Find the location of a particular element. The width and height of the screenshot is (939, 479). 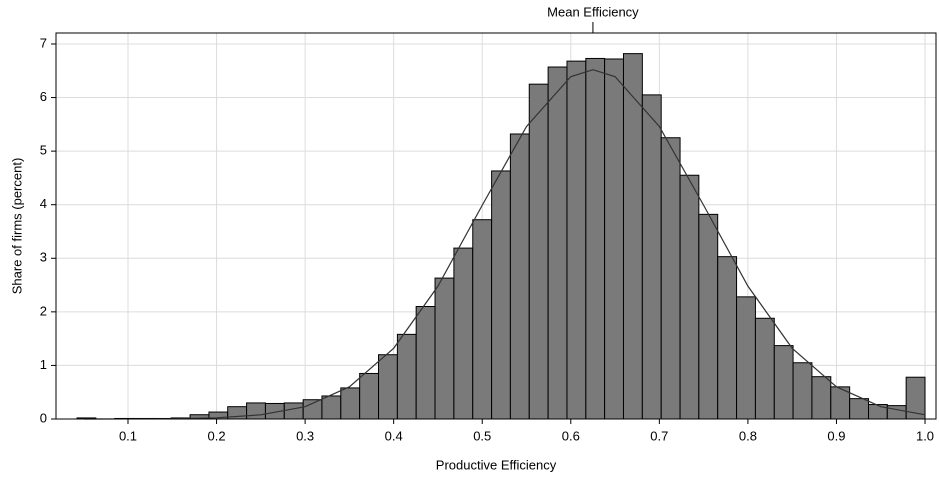

y-axis-title: Share of firms (percent) is located at coordinates (16, 226).